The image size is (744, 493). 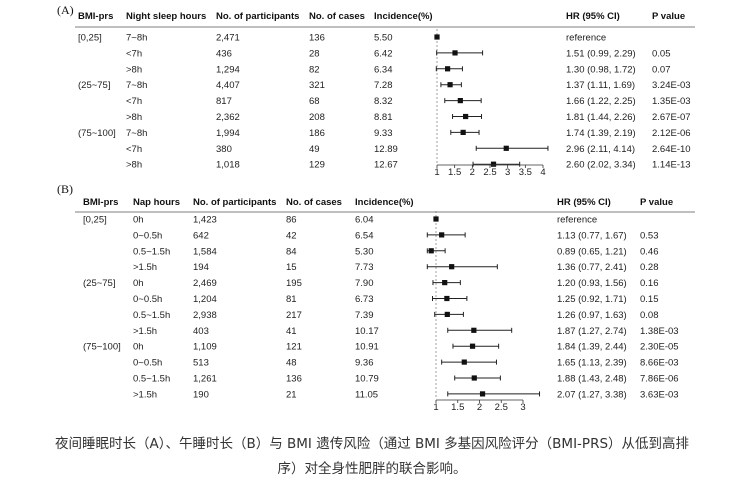 What do you see at coordinates (649, 251) in the screenshot?
I see `cell-p: 0.46` at bounding box center [649, 251].